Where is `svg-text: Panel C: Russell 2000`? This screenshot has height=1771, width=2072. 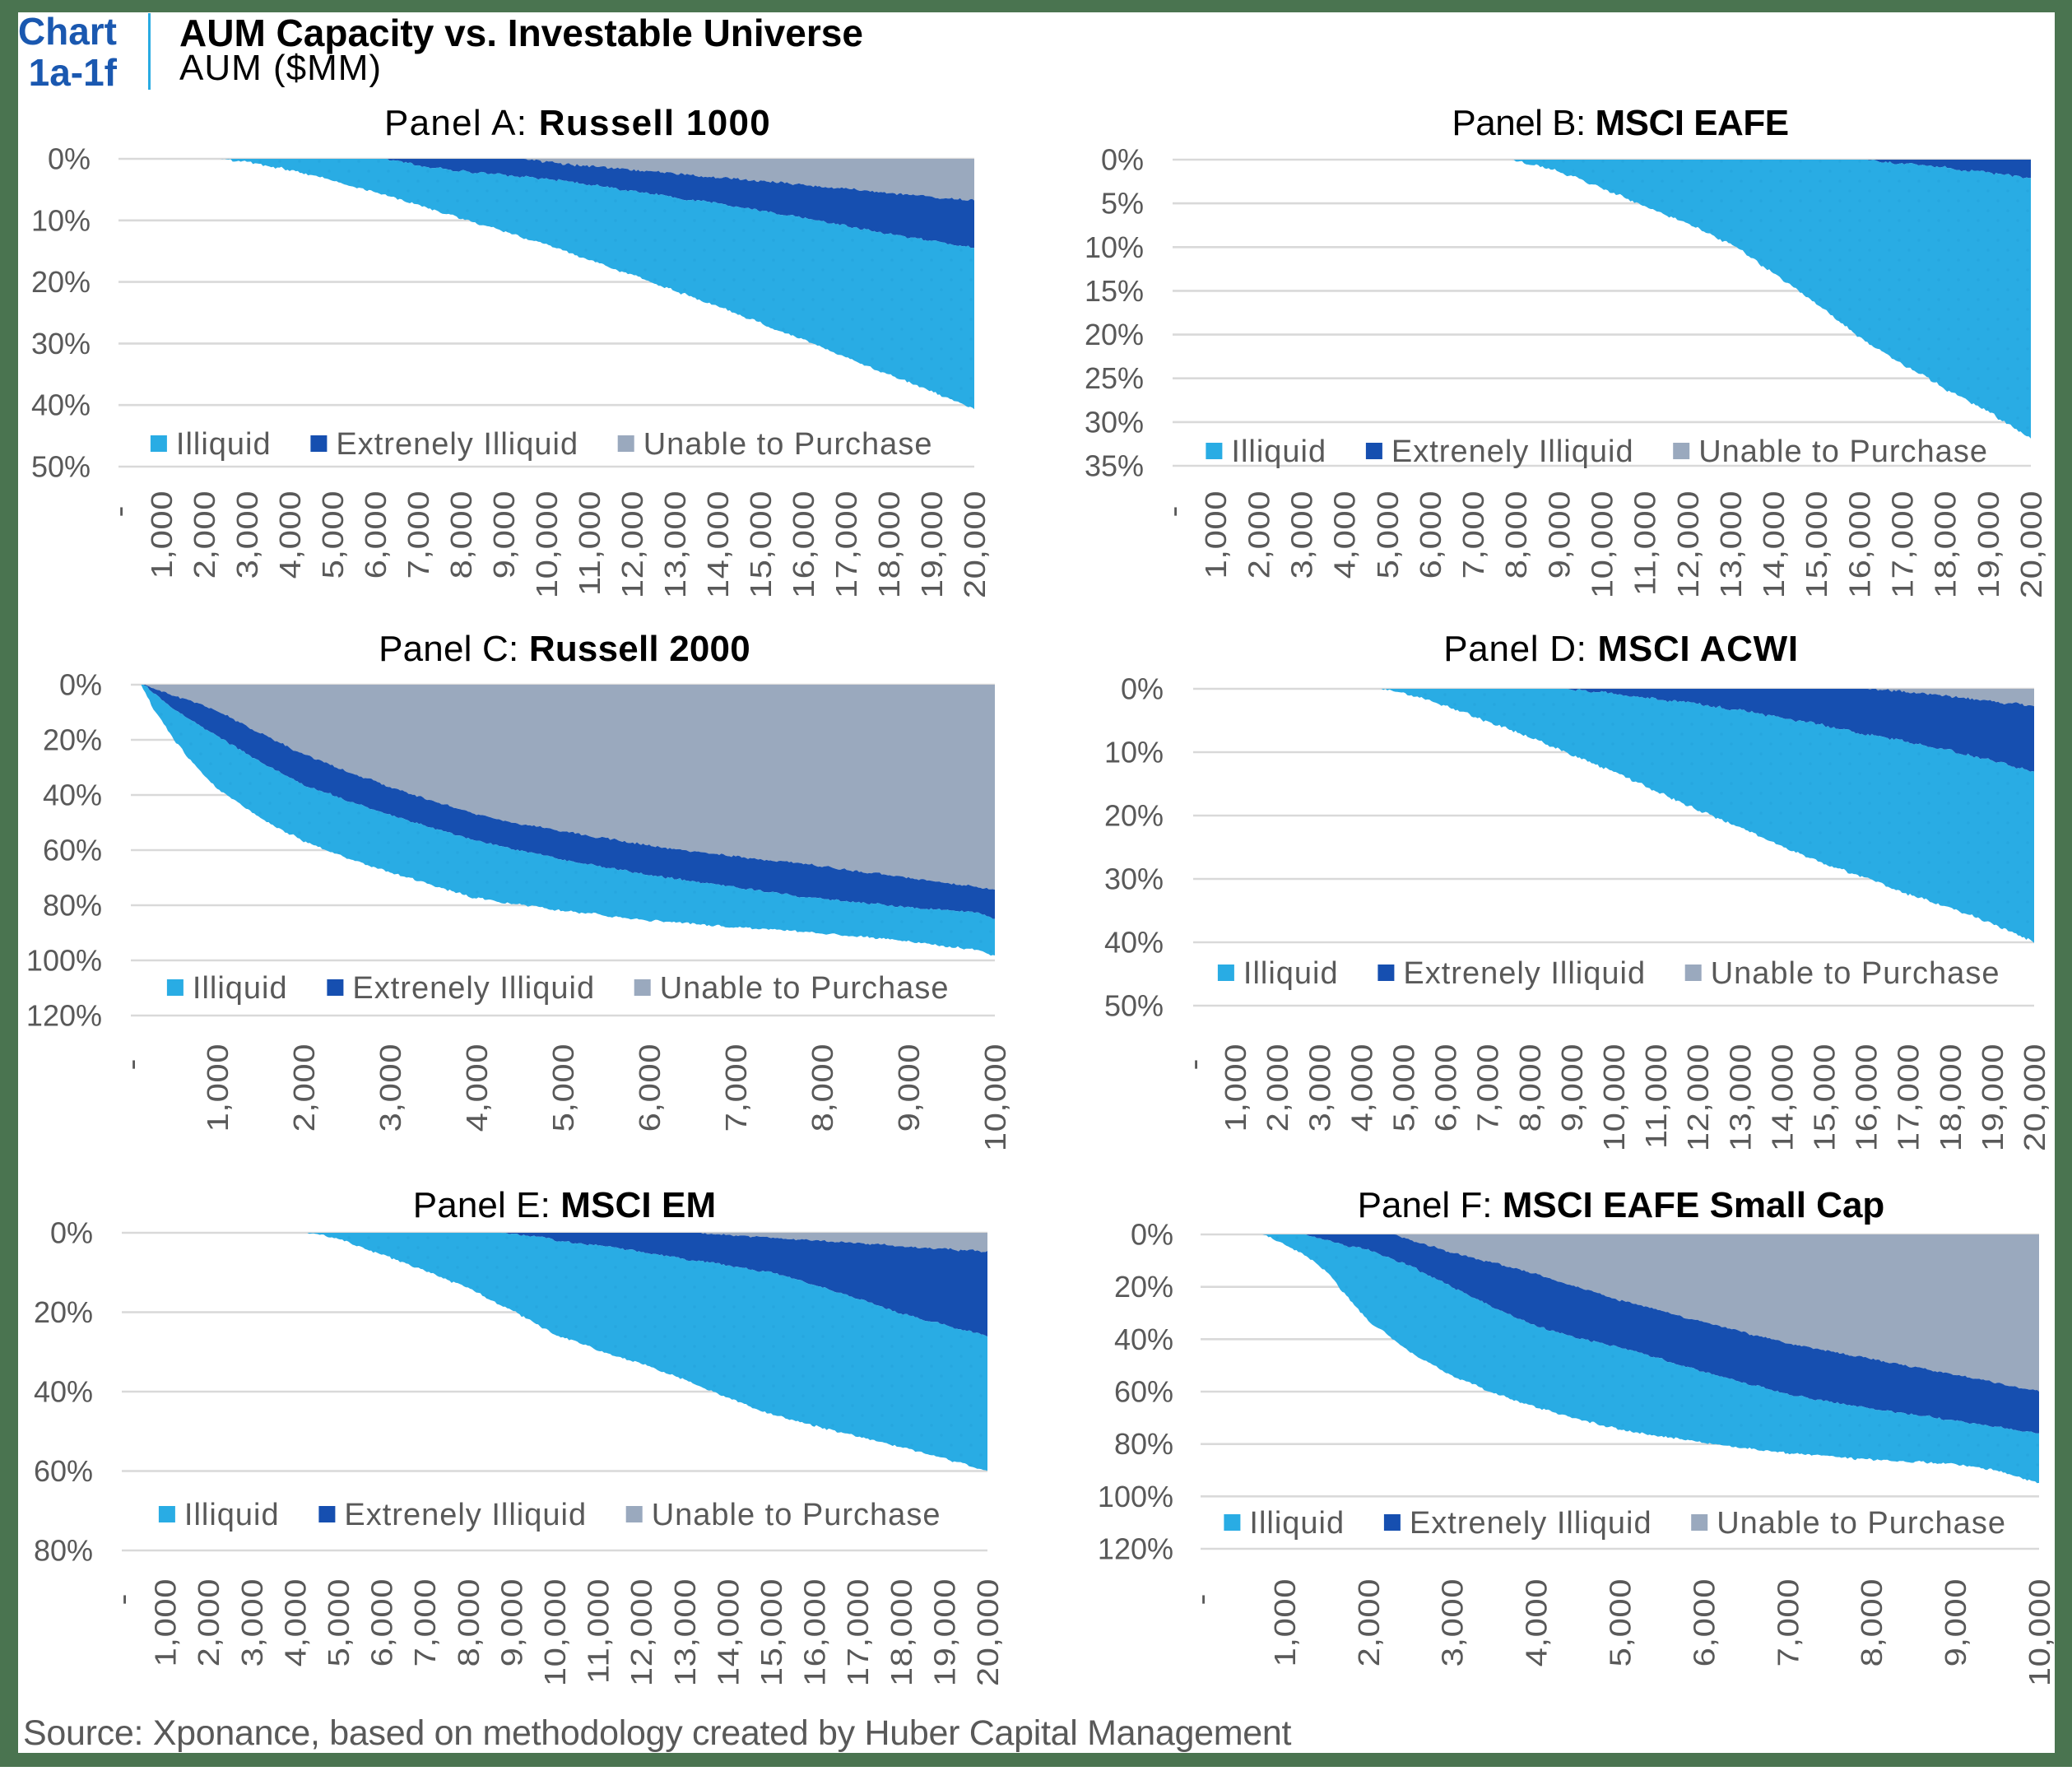 svg-text: Panel C: Russell 2000 is located at coordinates (564, 649).